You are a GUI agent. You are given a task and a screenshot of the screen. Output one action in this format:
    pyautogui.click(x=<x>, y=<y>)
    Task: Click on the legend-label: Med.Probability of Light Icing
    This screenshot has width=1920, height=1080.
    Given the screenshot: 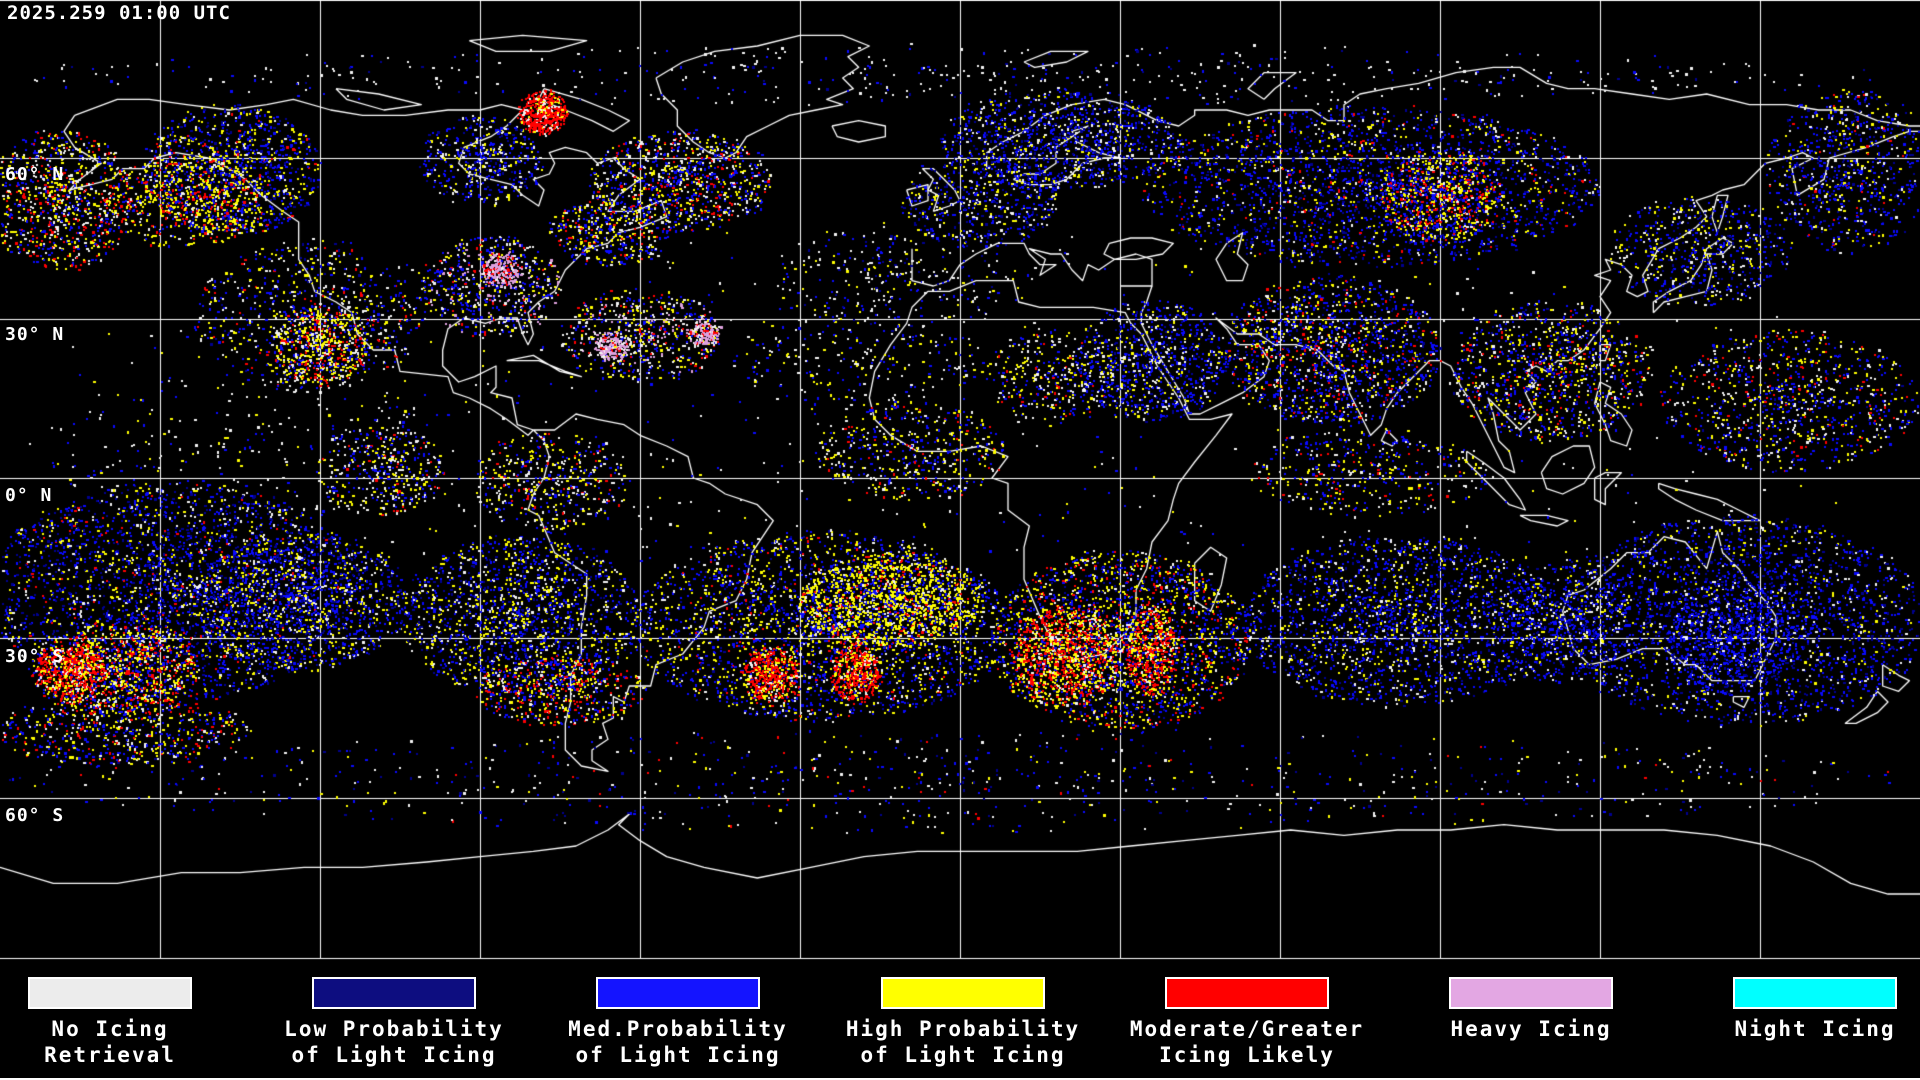 What is the action you would take?
    pyautogui.click(x=678, y=1042)
    